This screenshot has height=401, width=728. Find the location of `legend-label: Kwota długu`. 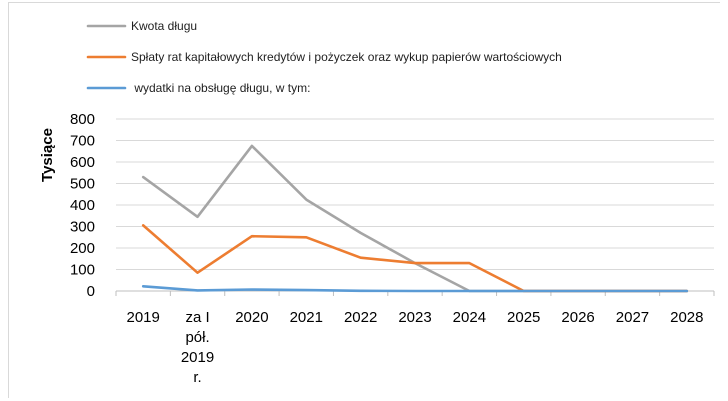

legend-label: Kwota długu is located at coordinates (164, 26).